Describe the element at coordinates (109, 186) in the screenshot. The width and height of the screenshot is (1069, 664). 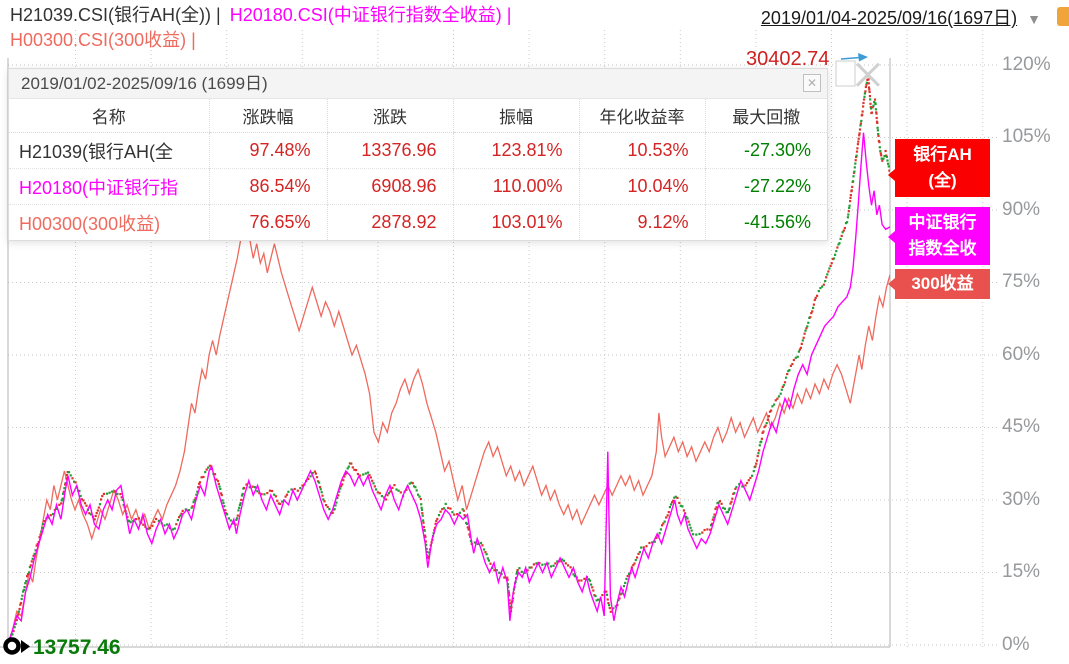
I see `row-name: H20180(中证银行指` at that location.